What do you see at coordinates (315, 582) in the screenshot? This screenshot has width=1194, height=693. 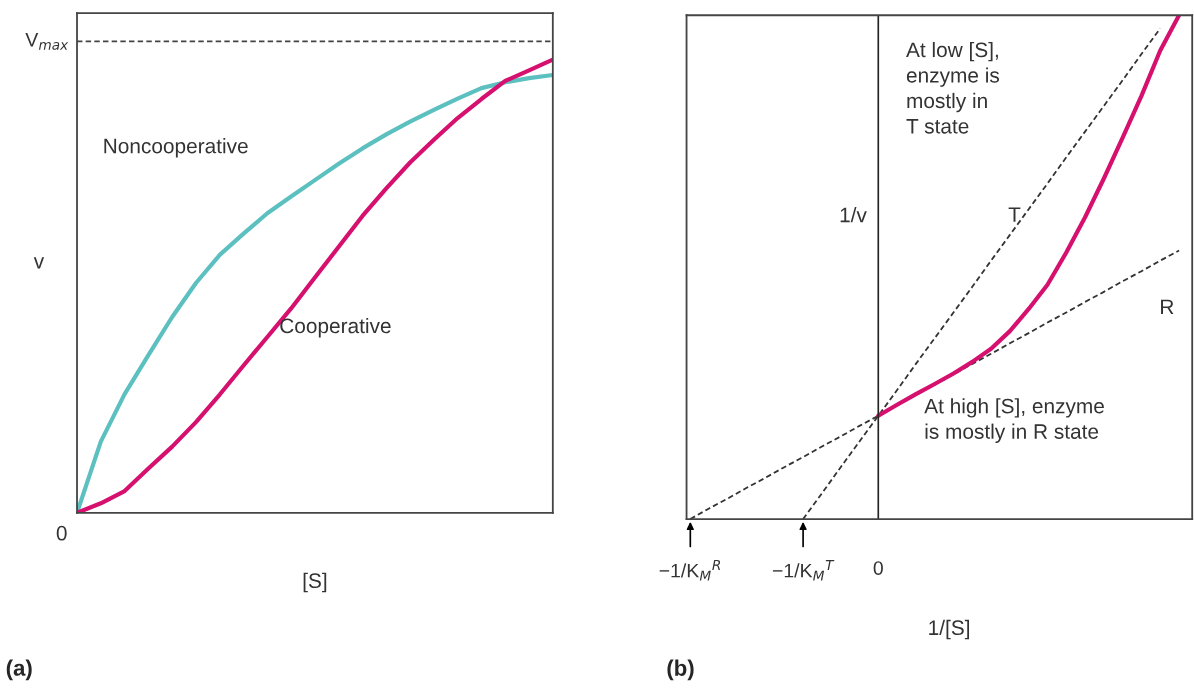 I see `x-axis-title: [S]` at bounding box center [315, 582].